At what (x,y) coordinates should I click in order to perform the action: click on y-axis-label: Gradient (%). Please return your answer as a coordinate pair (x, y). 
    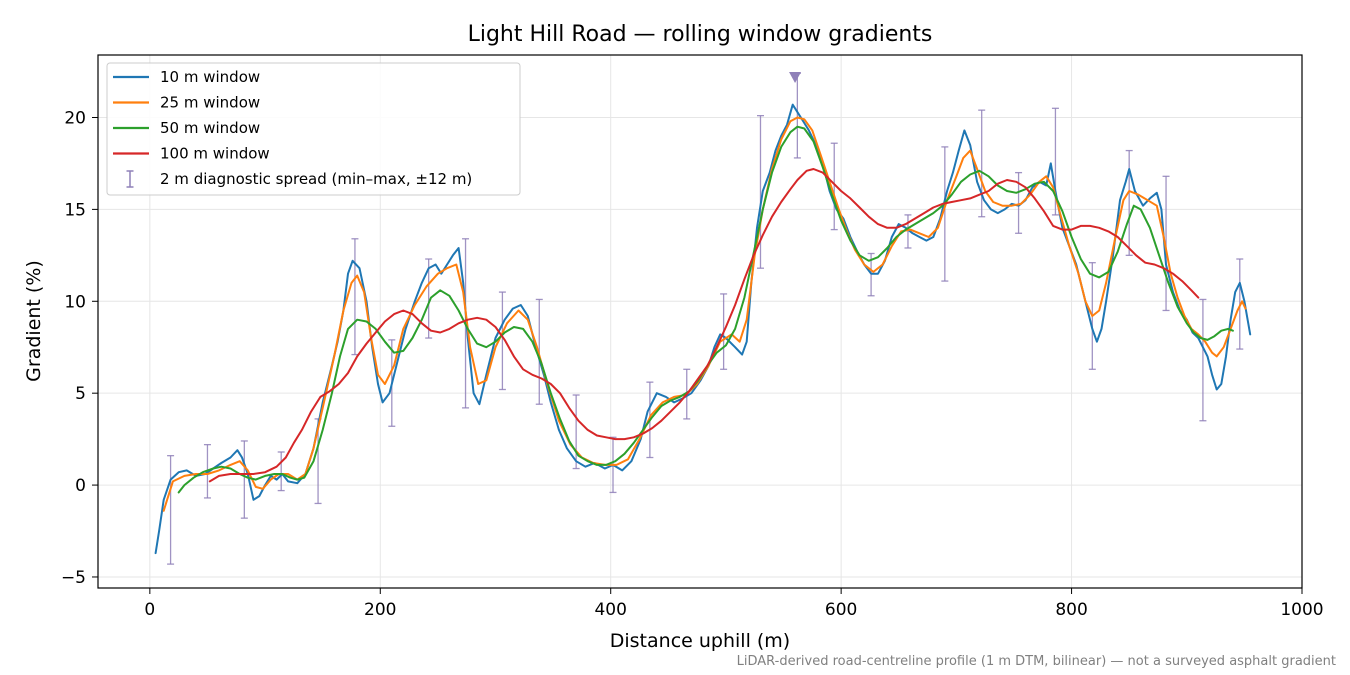
    Looking at the image, I should click on (34, 321).